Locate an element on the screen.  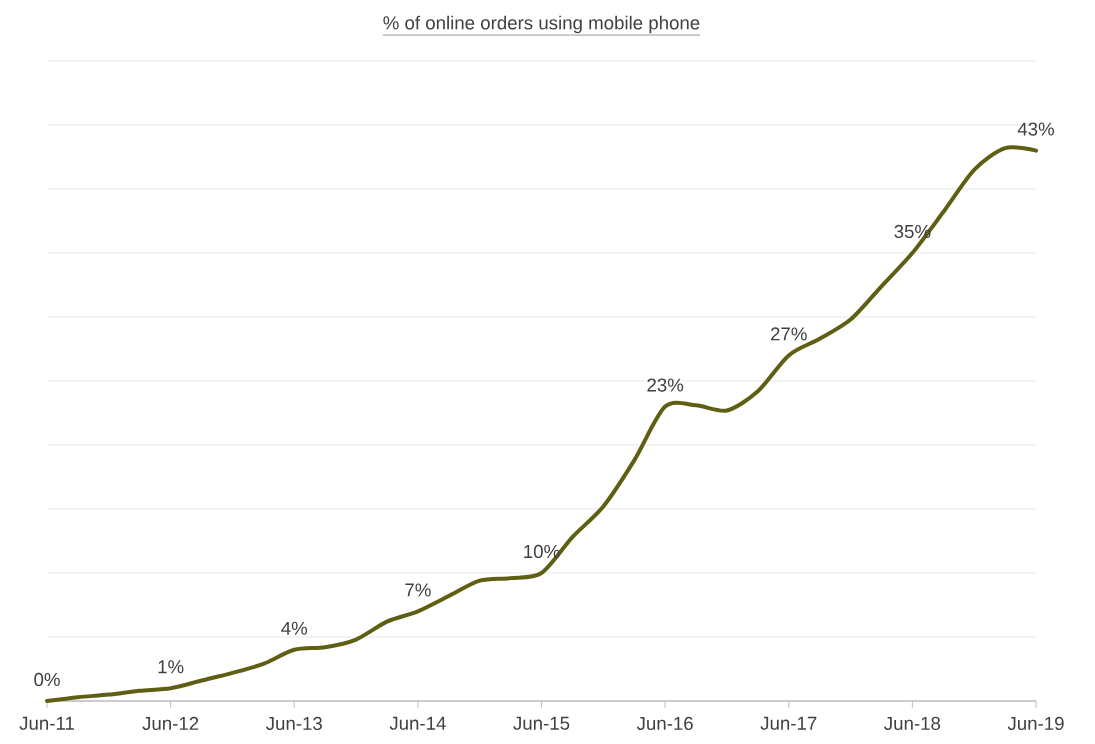
data-label: 7% is located at coordinates (418, 590).